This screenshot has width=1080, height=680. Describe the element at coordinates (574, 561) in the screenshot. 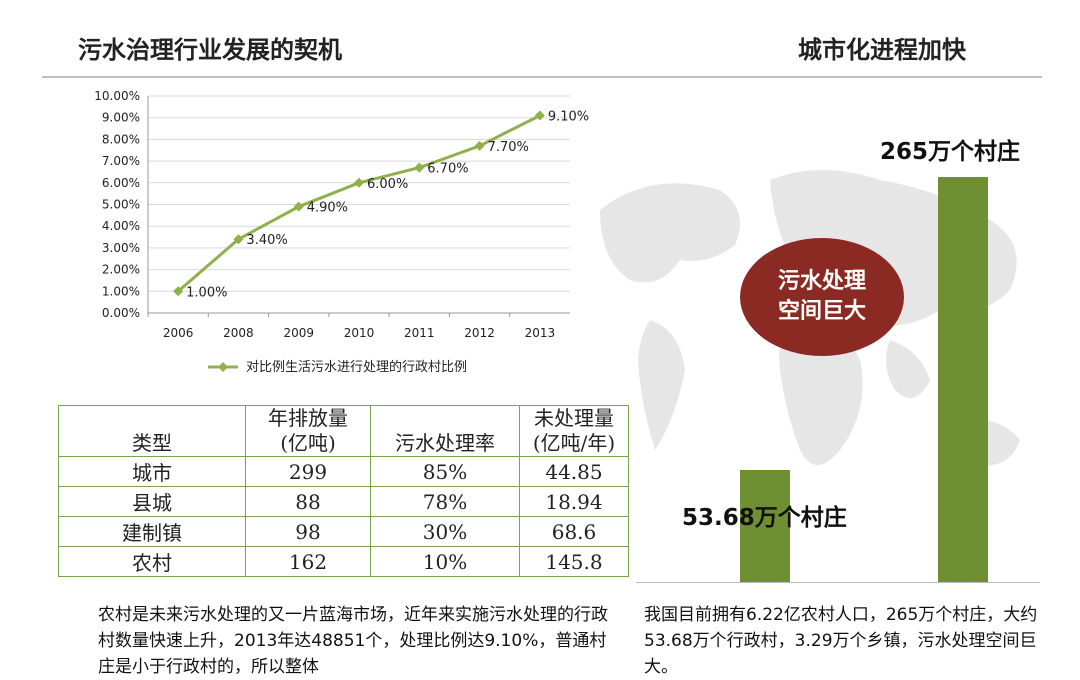

I see `cell-untreated: 145.8` at that location.